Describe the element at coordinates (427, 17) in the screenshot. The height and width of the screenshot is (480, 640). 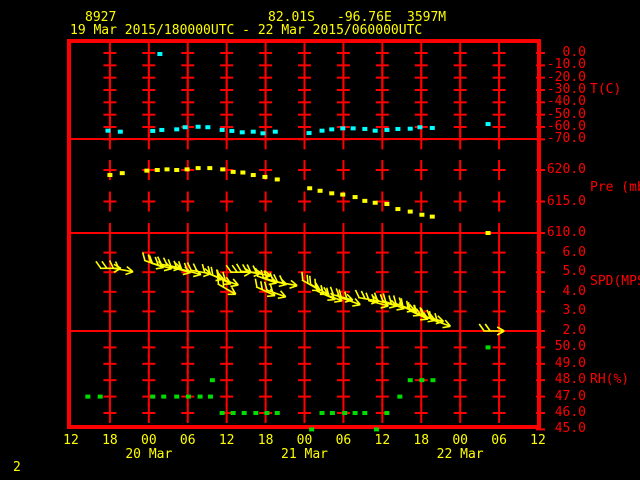
I see `station-elevation: 3597M` at that location.